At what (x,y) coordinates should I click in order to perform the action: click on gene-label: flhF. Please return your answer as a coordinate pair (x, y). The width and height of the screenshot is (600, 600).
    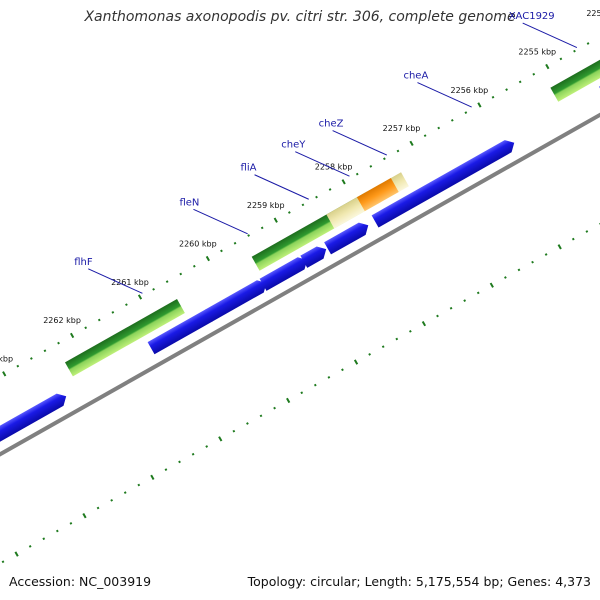
    Looking at the image, I should click on (83, 262).